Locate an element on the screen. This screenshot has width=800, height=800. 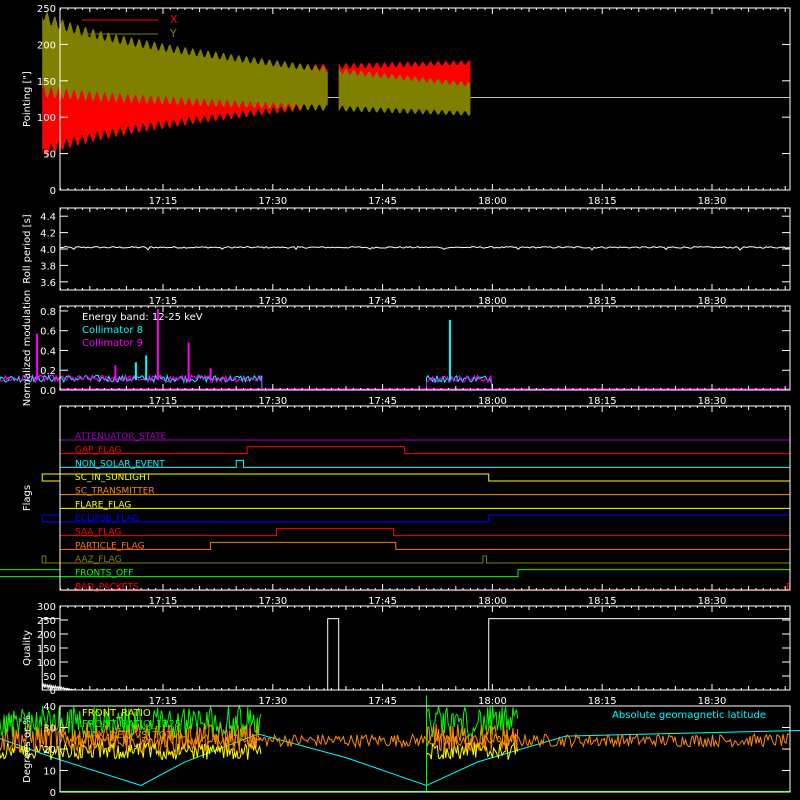
y-tick-label: 4.2 is located at coordinates (48, 234).